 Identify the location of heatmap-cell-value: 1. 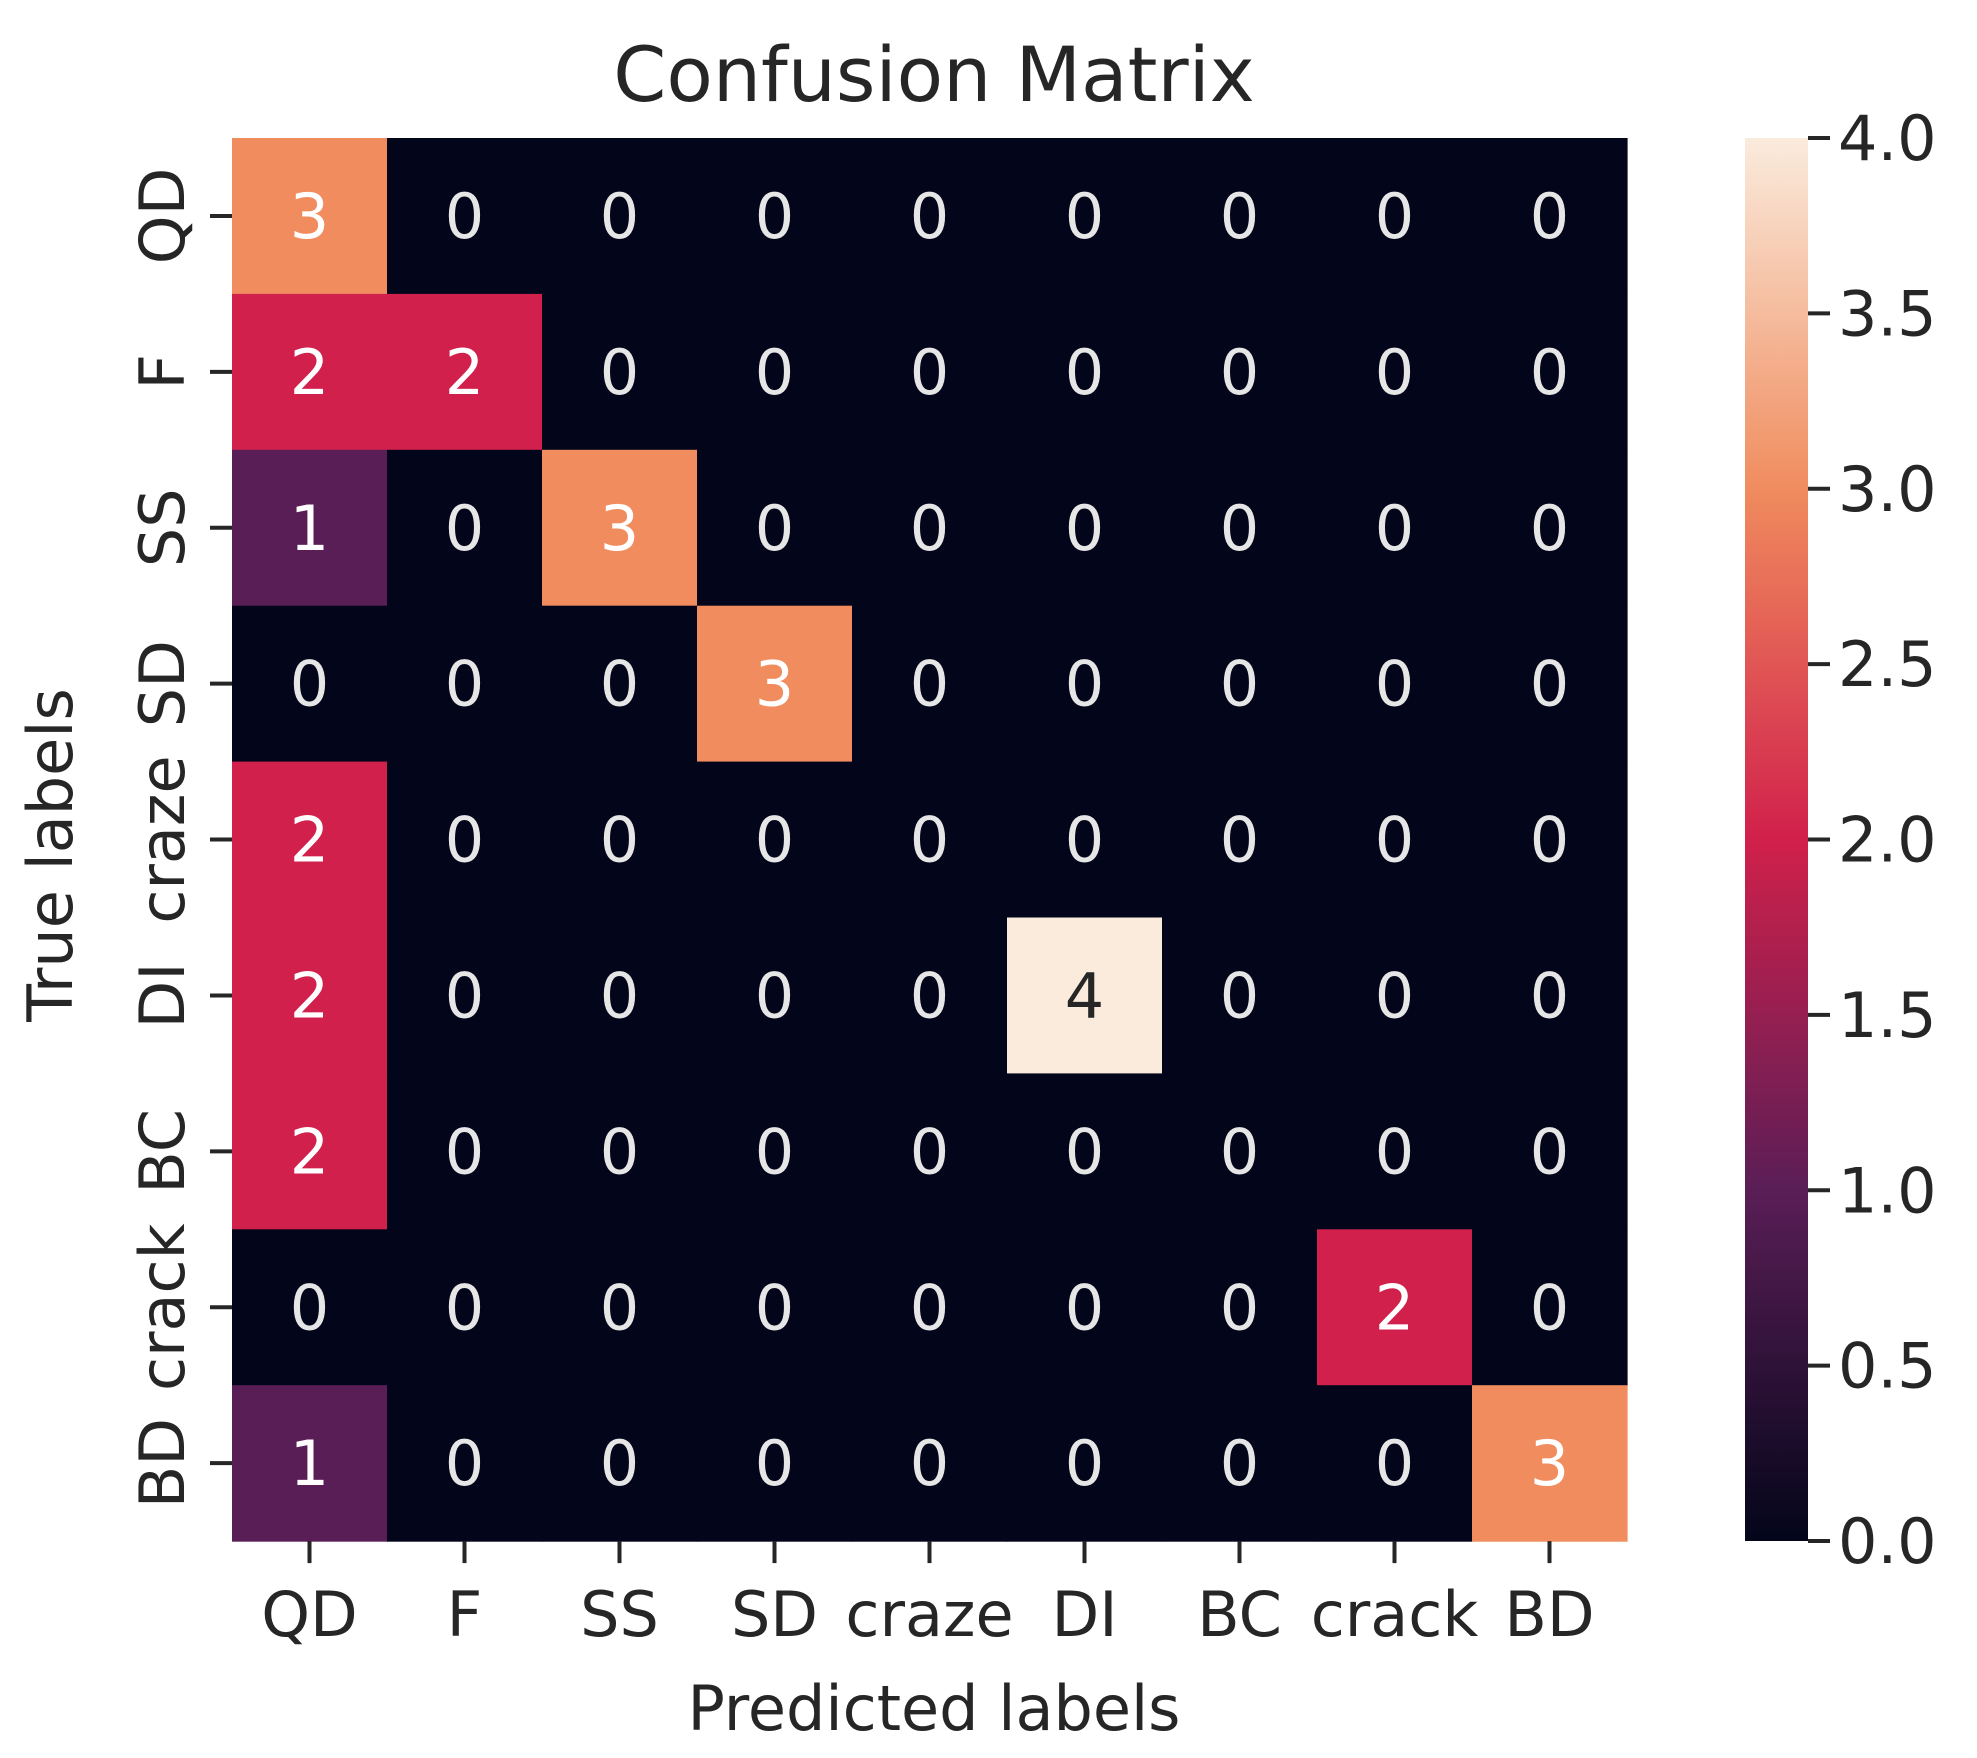
(309, 1463).